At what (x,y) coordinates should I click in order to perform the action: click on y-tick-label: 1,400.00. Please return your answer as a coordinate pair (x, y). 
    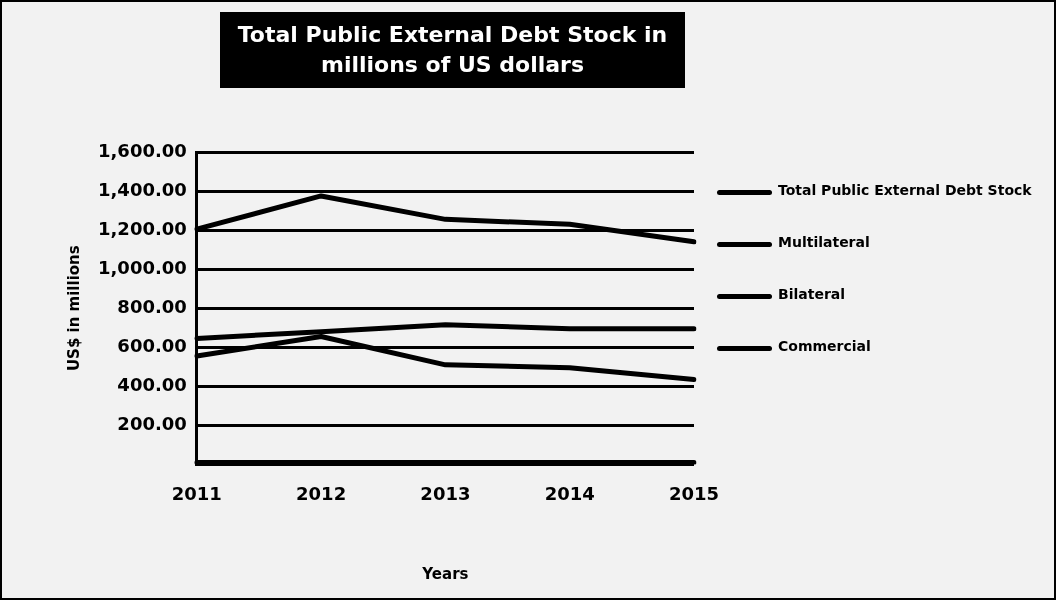
    Looking at the image, I should click on (142, 189).